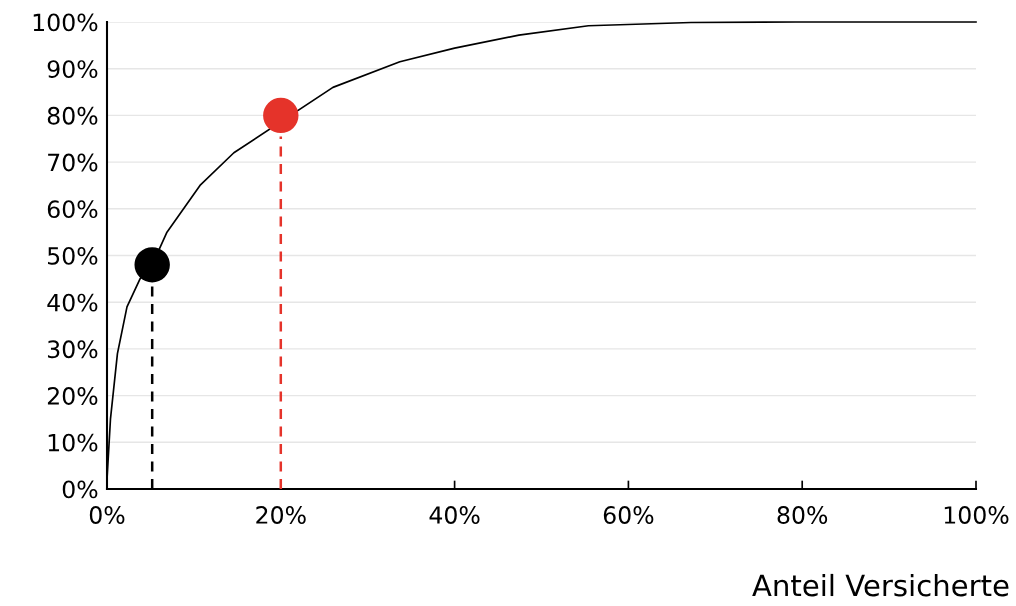 Image resolution: width=1016 pixels, height=606 pixels. I want to click on x-axis-title: Anteil Versicherte, so click(880, 585).